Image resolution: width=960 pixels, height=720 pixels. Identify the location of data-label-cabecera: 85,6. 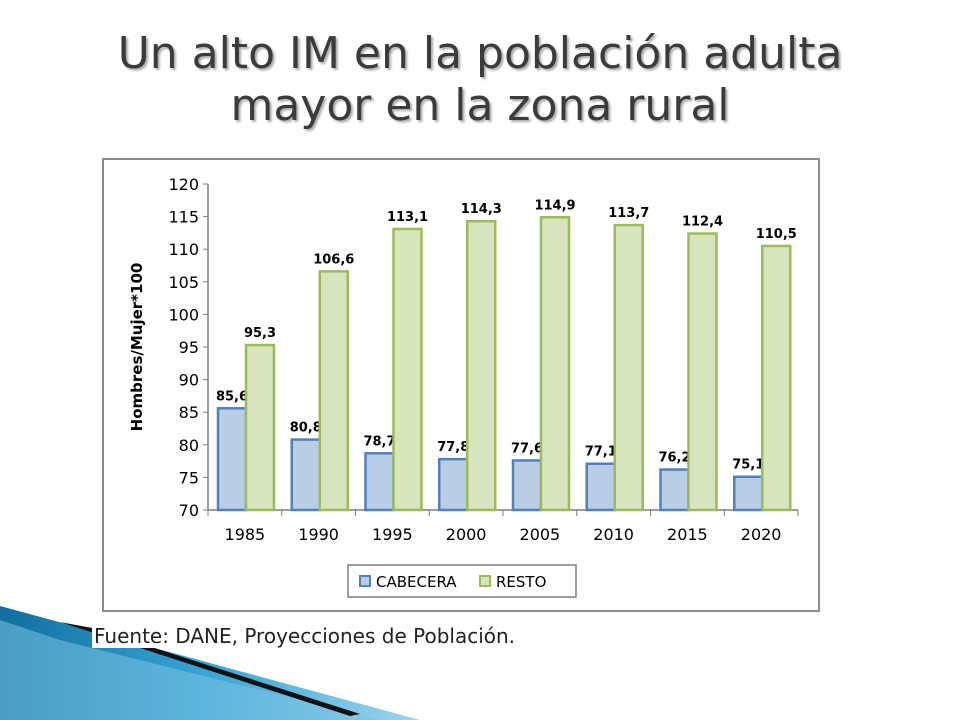
(232, 396).